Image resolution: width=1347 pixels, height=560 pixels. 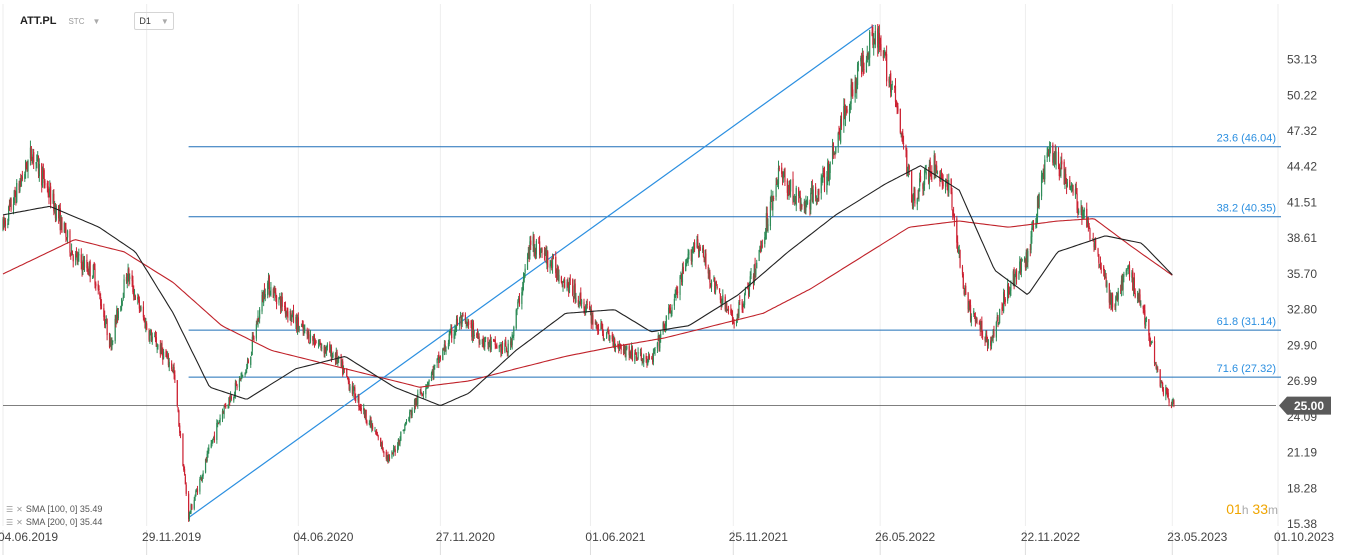 What do you see at coordinates (54, 509) in the screenshot?
I see `legend-sma100: ☰ ✕ SMA [100, 0] 35.49` at bounding box center [54, 509].